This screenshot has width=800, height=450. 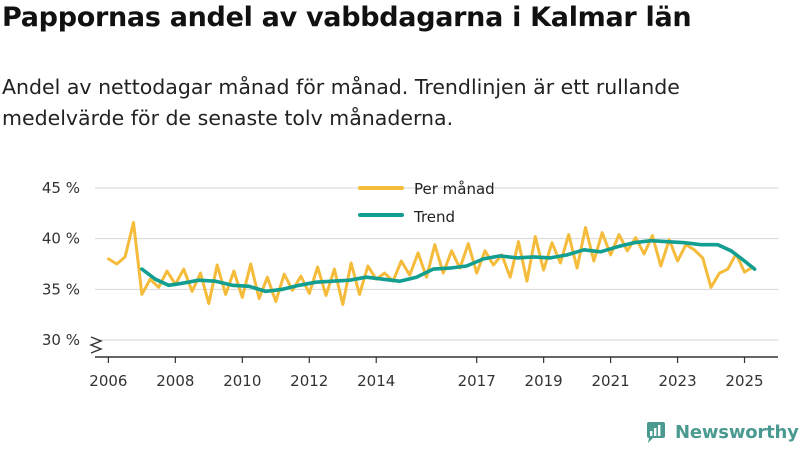 What do you see at coordinates (611, 381) in the screenshot?
I see `x-tick-label-2021: 2021` at bounding box center [611, 381].